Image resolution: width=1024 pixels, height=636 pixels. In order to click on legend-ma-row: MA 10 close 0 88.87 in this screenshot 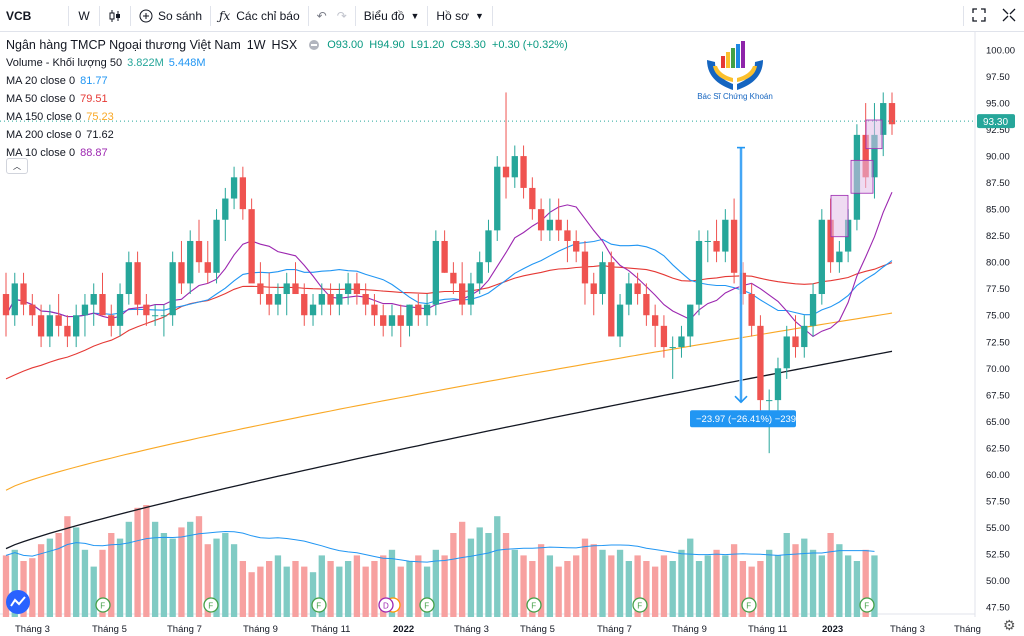, I will do `click(287, 153)`.